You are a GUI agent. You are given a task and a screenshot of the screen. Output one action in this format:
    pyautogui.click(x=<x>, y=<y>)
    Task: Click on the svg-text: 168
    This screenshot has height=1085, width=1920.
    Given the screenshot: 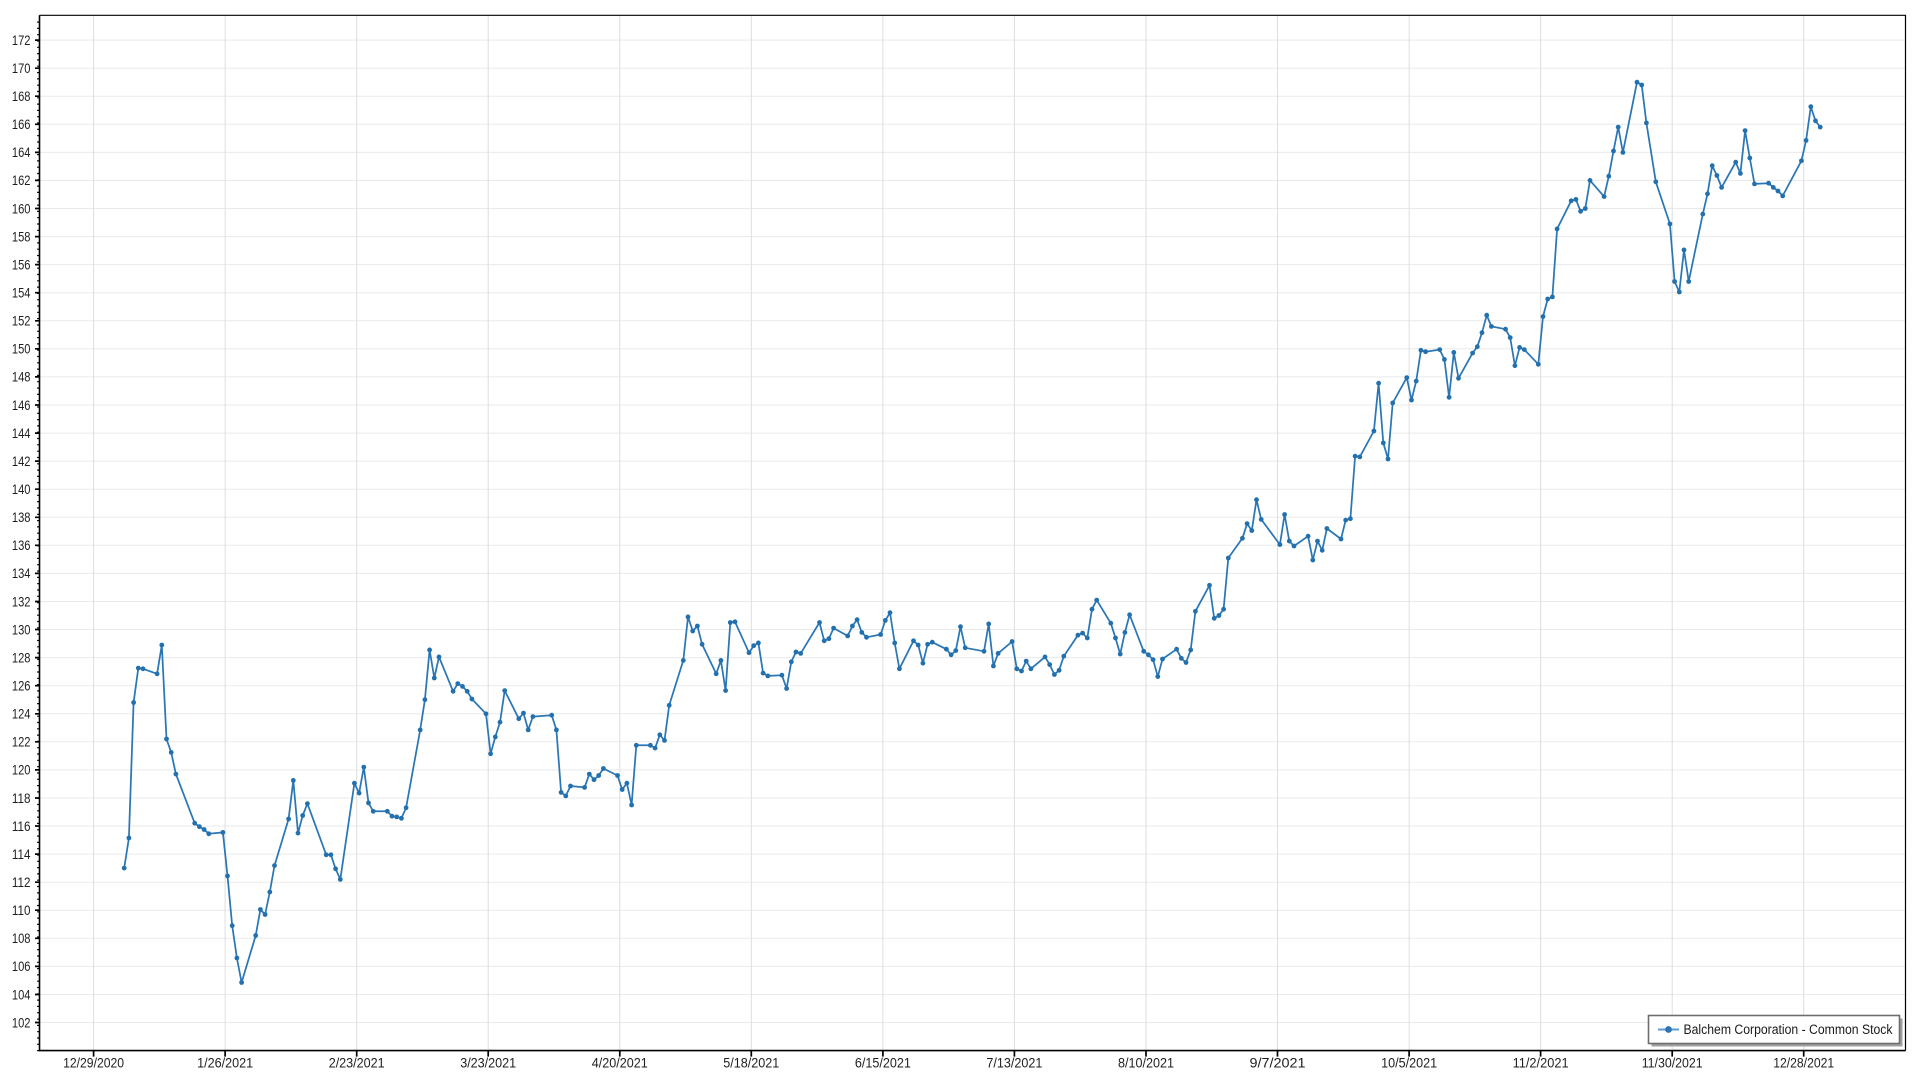 What is the action you would take?
    pyautogui.click(x=21, y=96)
    